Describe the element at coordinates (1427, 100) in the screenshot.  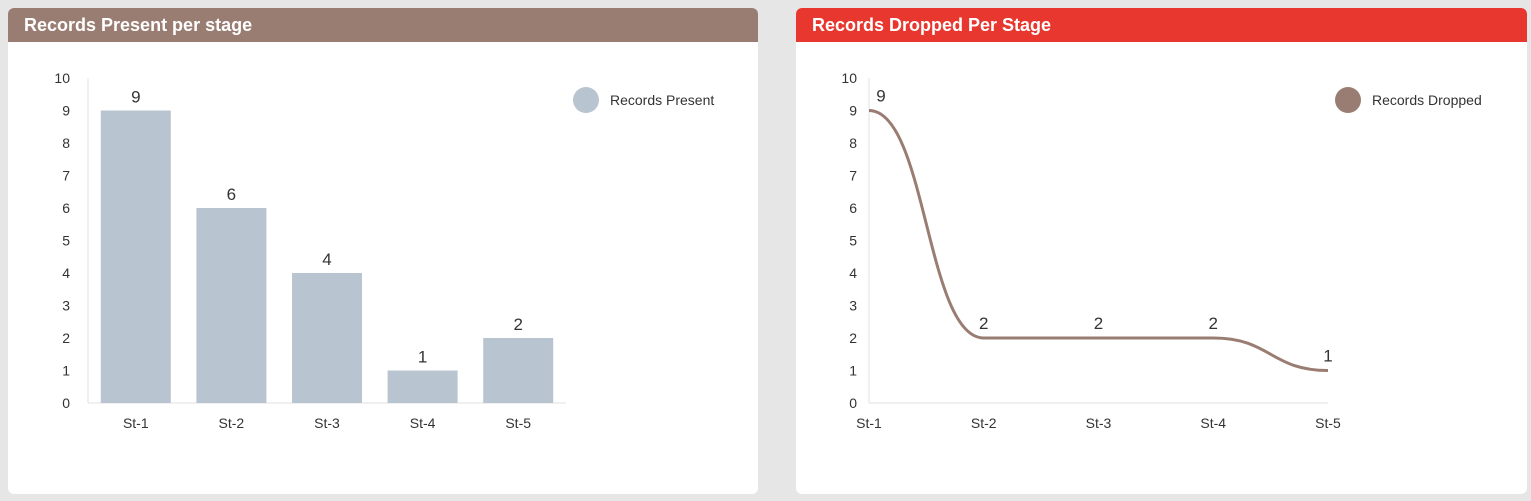
I see `legend-label: Records Dropped` at that location.